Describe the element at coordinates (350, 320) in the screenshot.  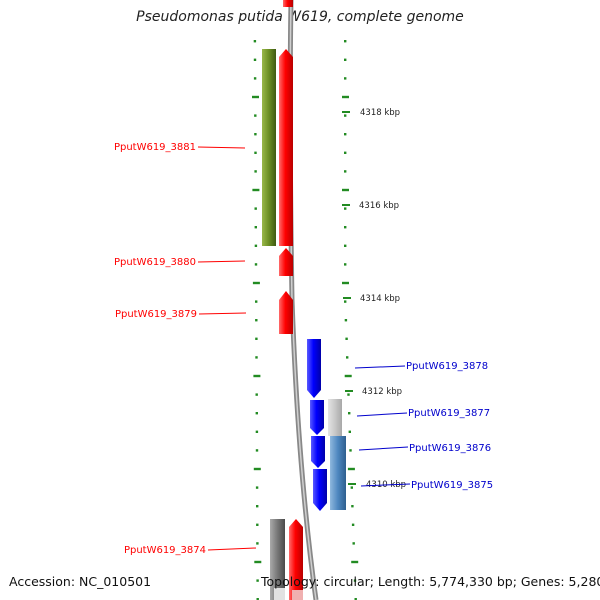
I see `tick-marks-right` at that location.